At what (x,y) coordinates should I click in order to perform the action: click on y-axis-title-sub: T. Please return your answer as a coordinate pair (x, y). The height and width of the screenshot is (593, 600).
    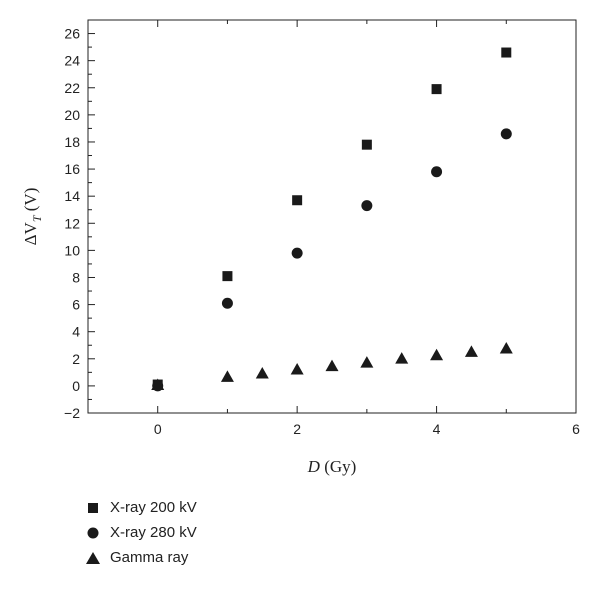
    Looking at the image, I should click on (37, 218).